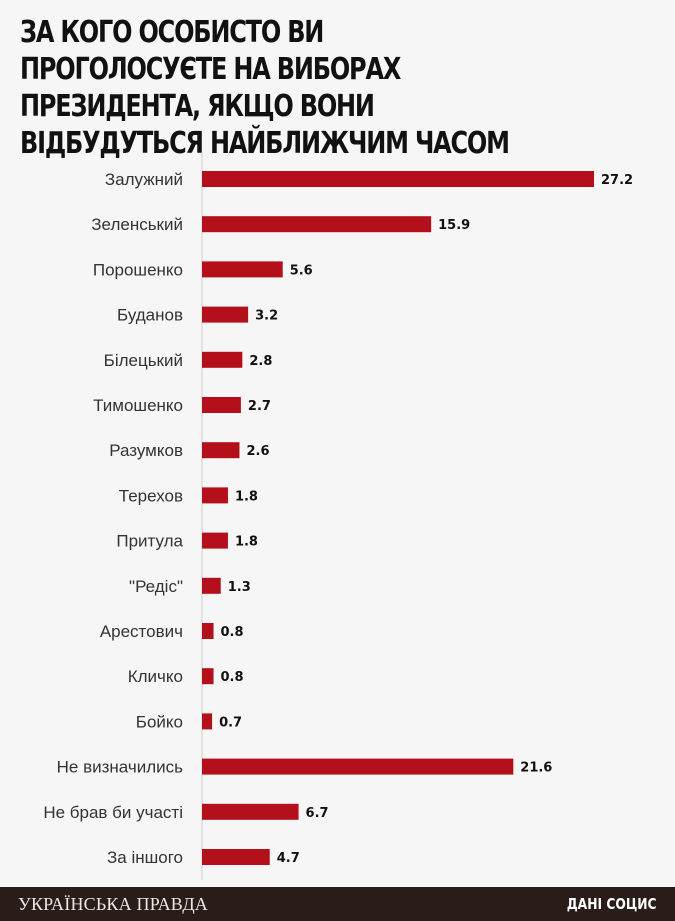 Image resolution: width=675 pixels, height=921 pixels. What do you see at coordinates (145, 857) in the screenshot?
I see `category-label: За іншого` at bounding box center [145, 857].